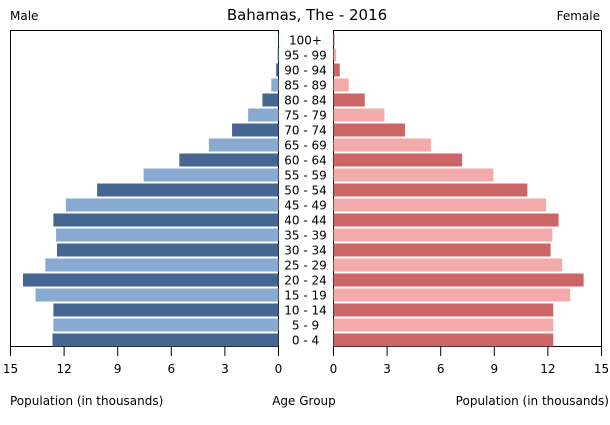  I want to click on left-tick-label: 3, so click(225, 369).